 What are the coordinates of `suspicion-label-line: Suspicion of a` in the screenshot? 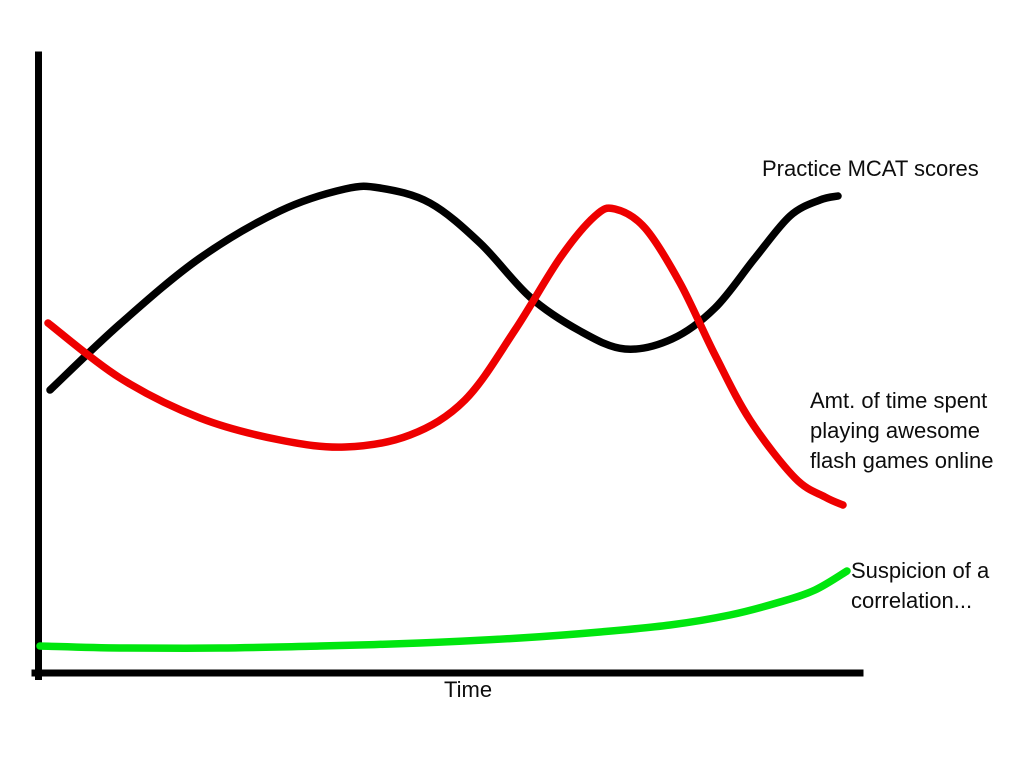 It's located at (920, 570).